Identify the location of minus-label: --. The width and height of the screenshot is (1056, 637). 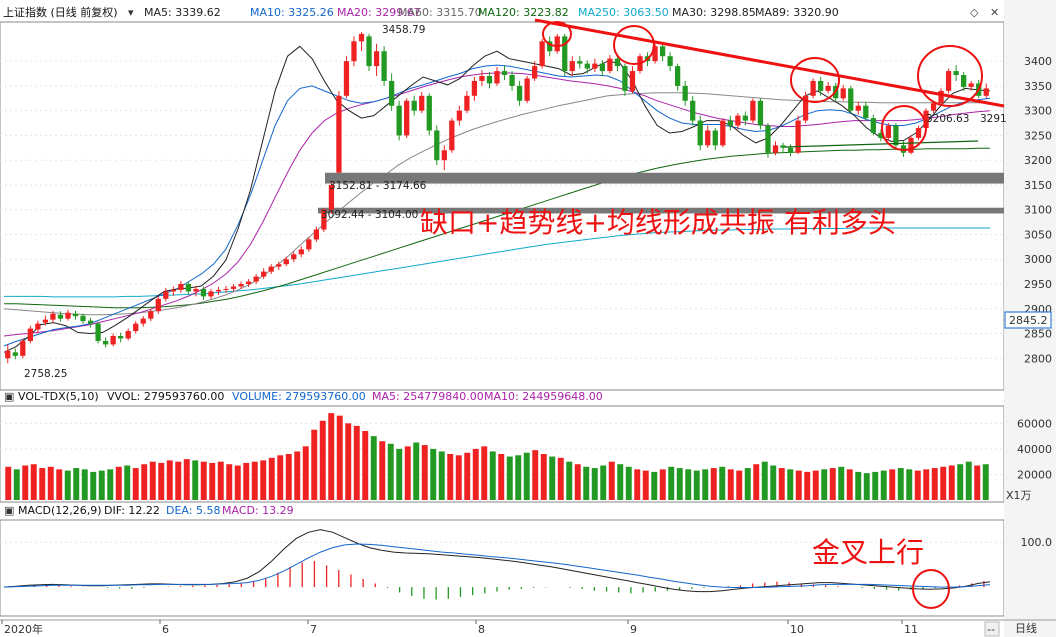
(991, 629).